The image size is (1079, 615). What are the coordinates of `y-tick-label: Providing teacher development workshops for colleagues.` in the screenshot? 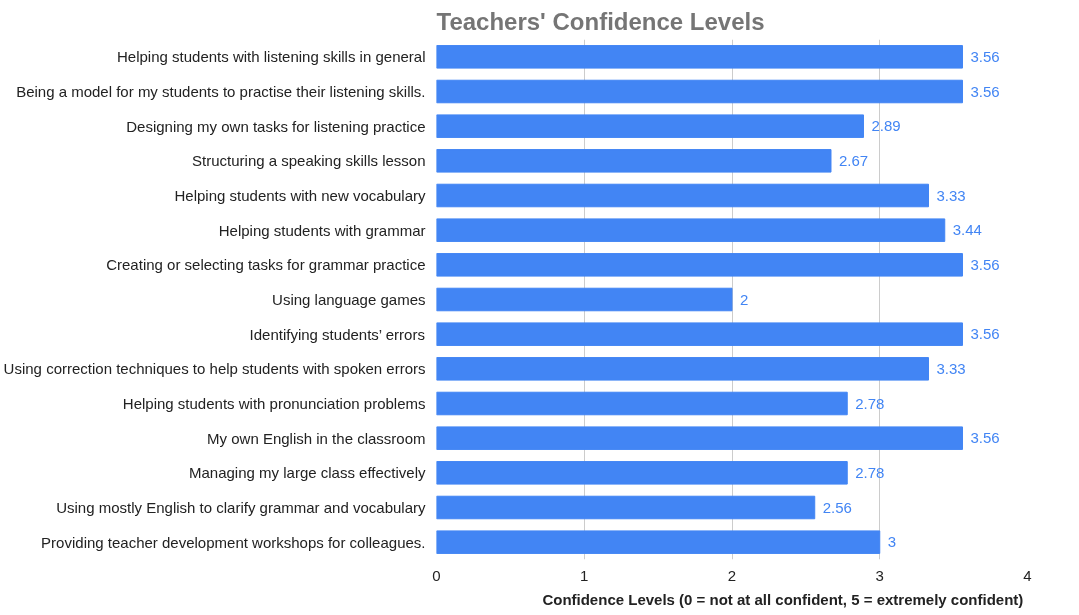 It's located at (233, 542).